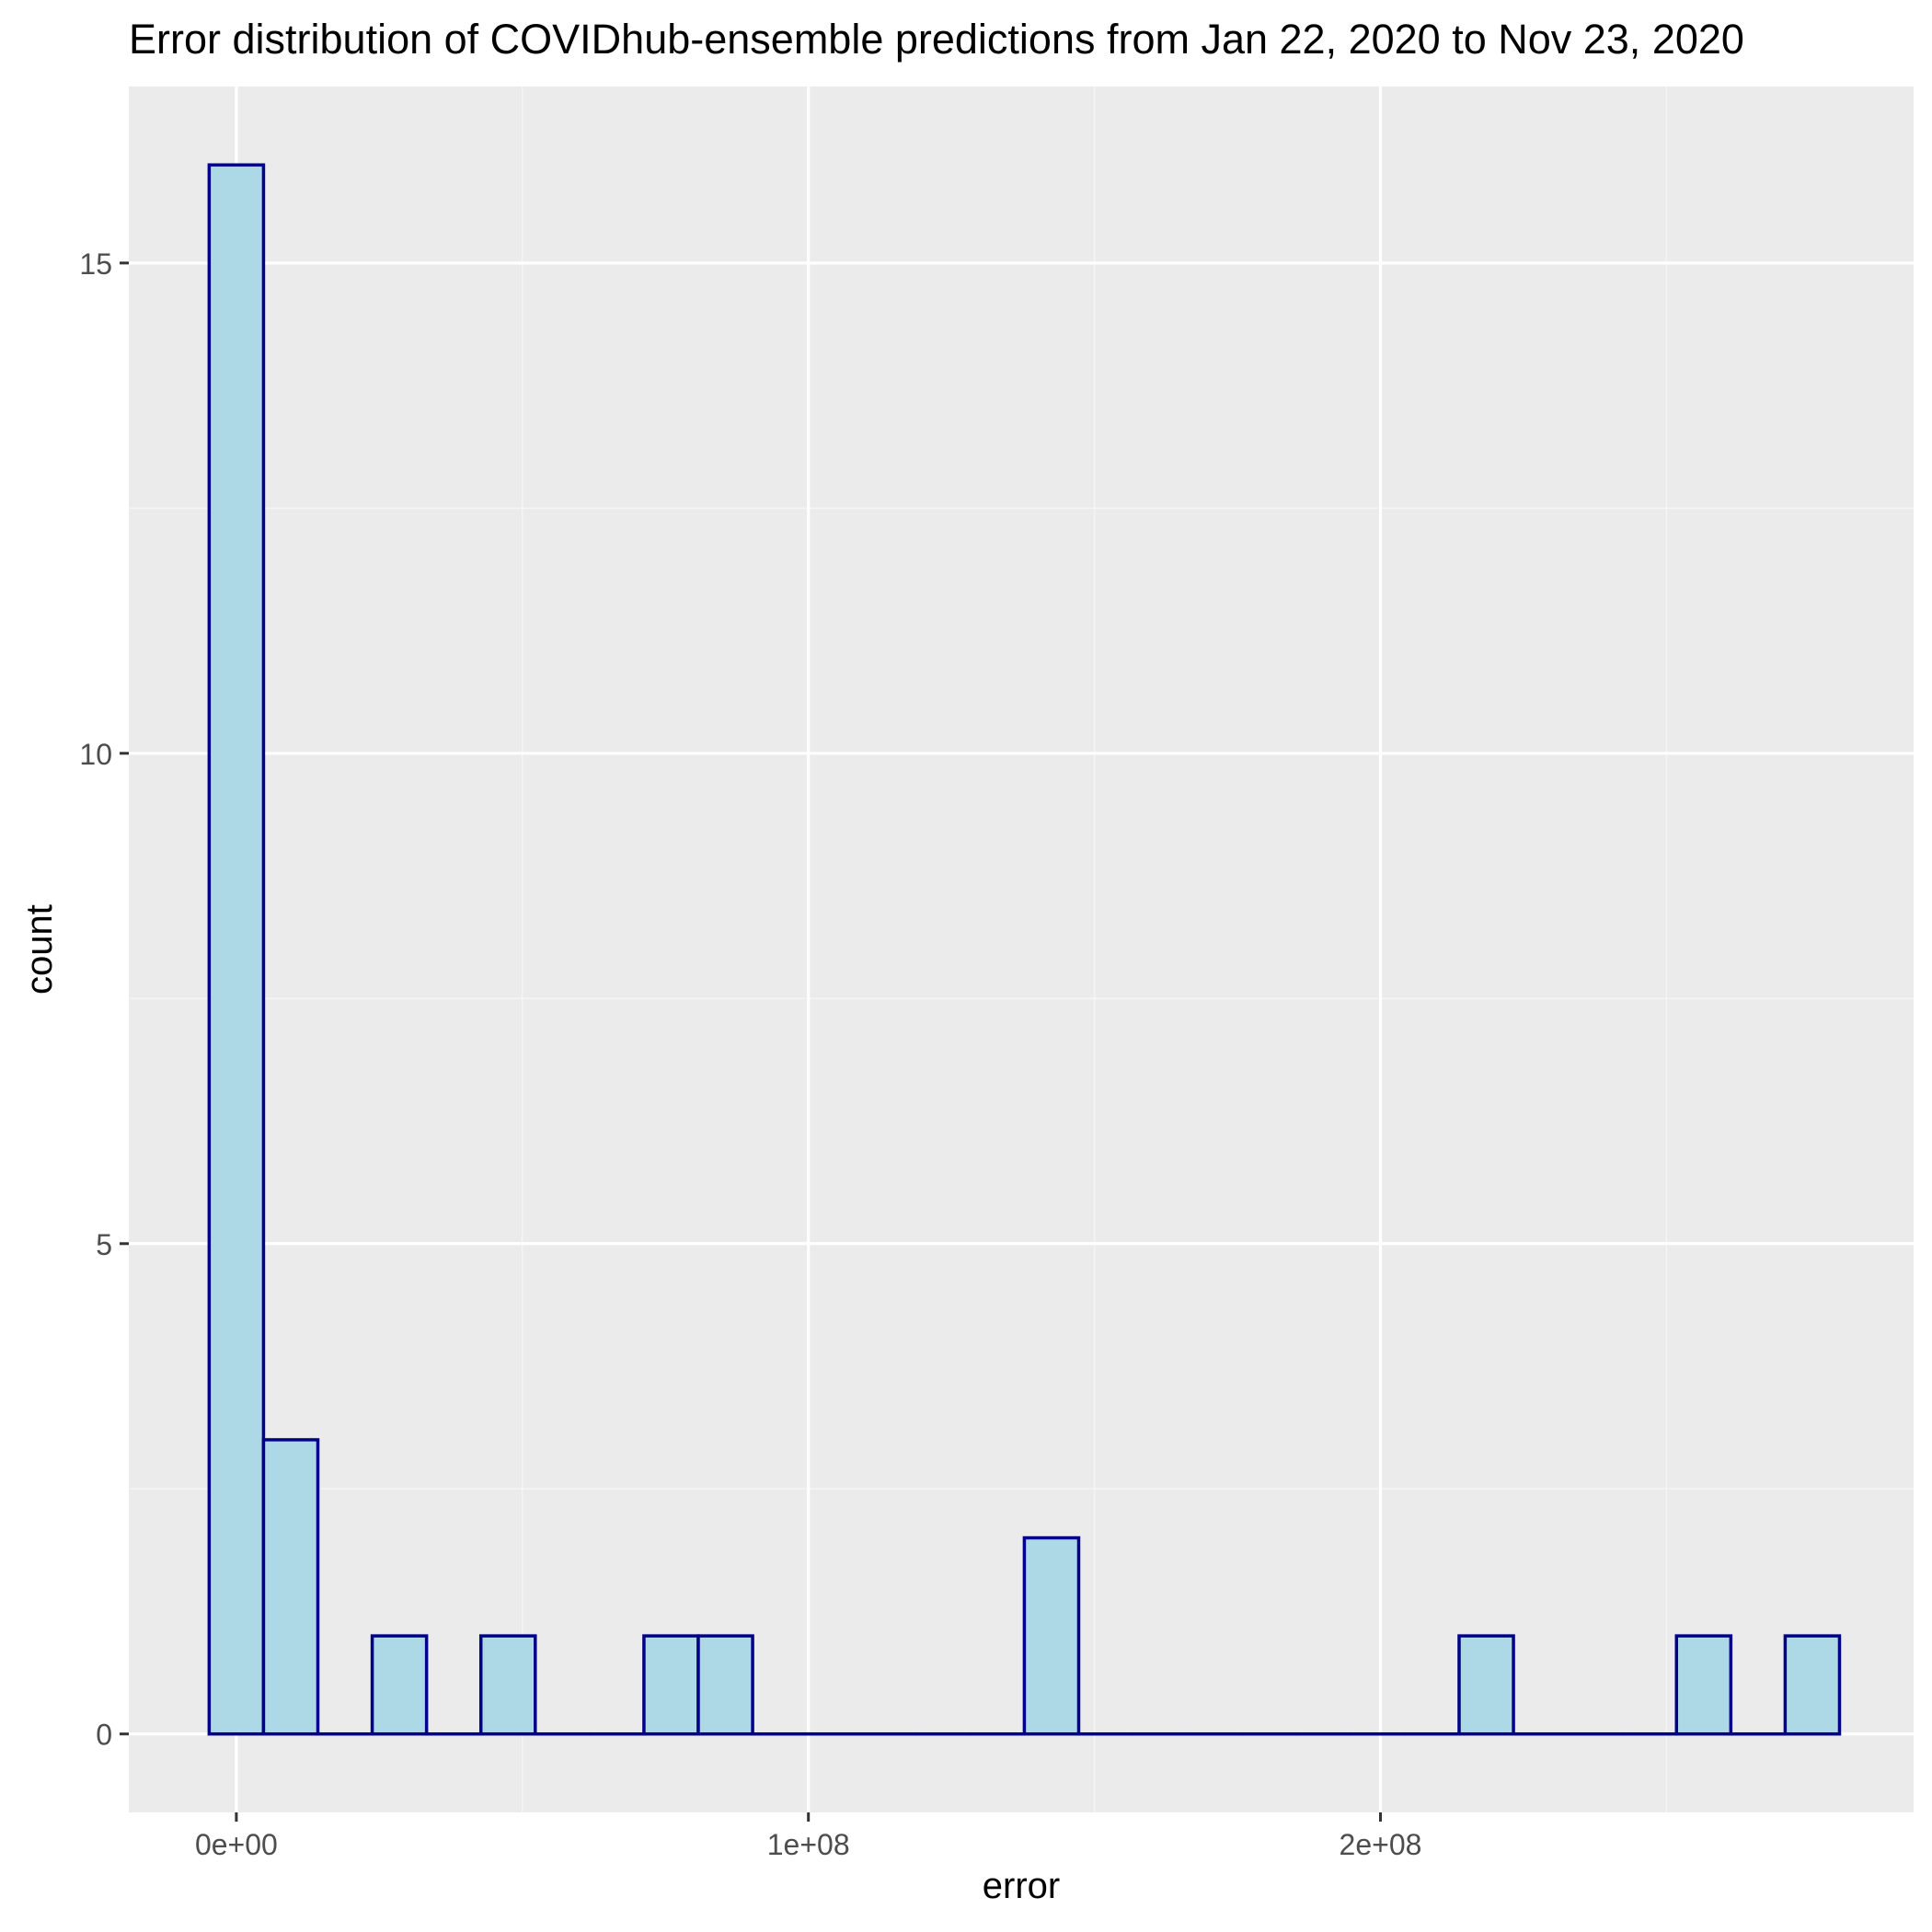 The width and height of the screenshot is (1932, 1932). I want to click on x-tick-label: 1e+08, so click(808, 1844).